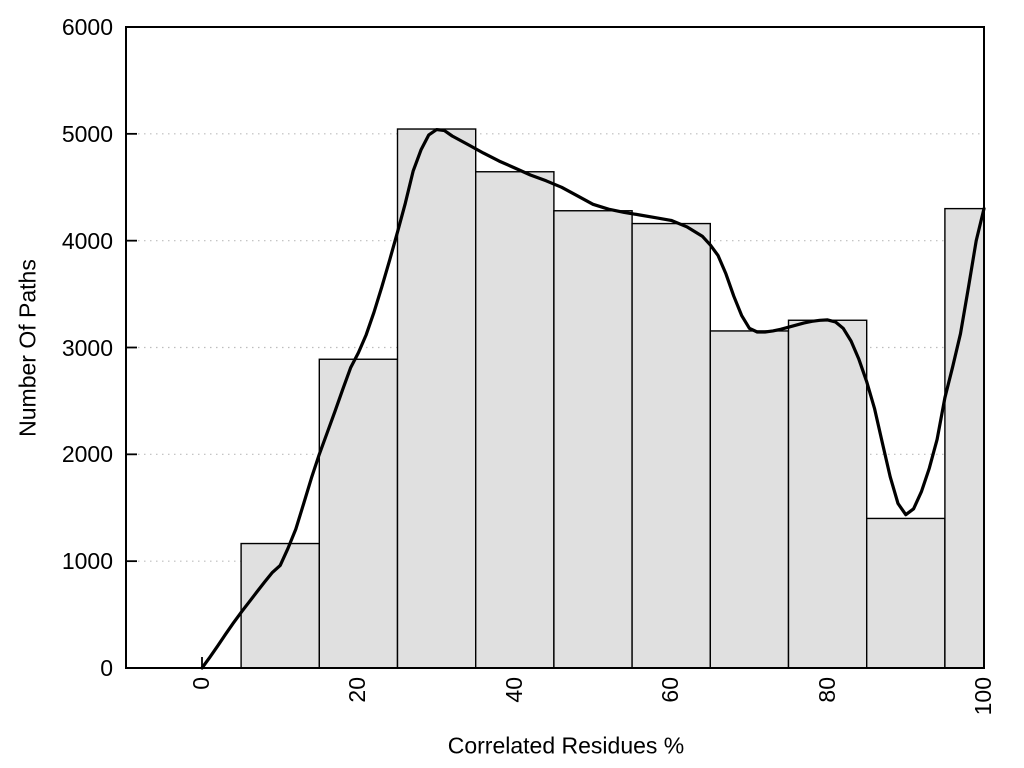 The image size is (1024, 768). I want to click on x-tick-label: 20, so click(357, 690).